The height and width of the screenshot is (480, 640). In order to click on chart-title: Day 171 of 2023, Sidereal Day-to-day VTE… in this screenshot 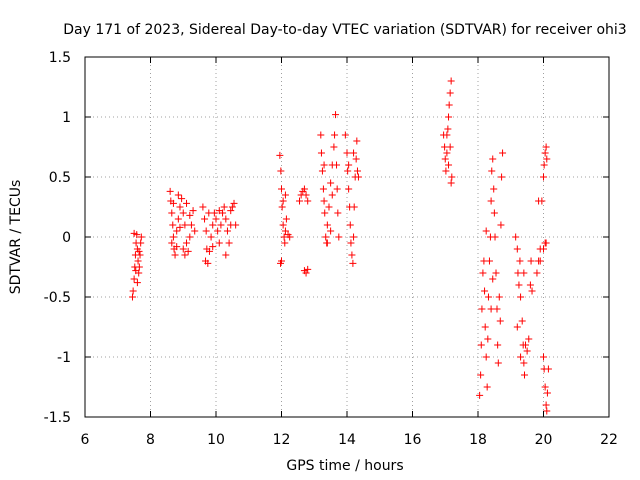, I will do `click(344, 30)`.